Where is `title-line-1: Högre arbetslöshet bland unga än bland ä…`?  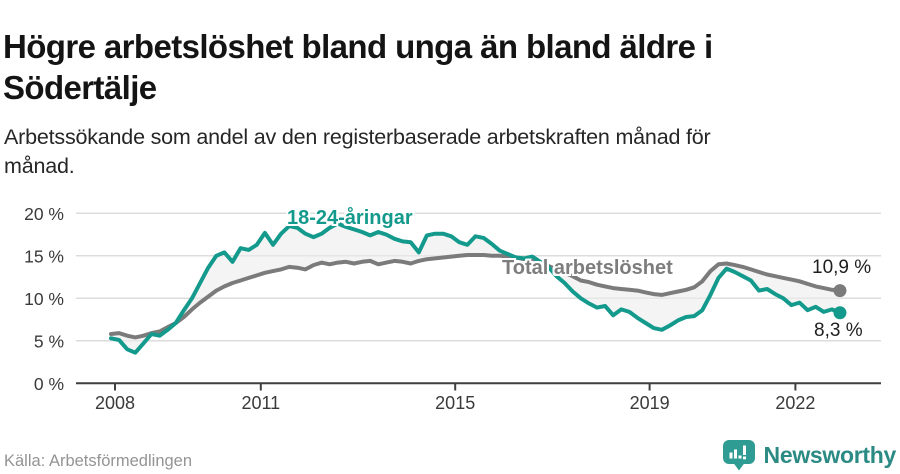
title-line-1: Högre arbetslöshet bland unga än bland ä… is located at coordinates (358, 47).